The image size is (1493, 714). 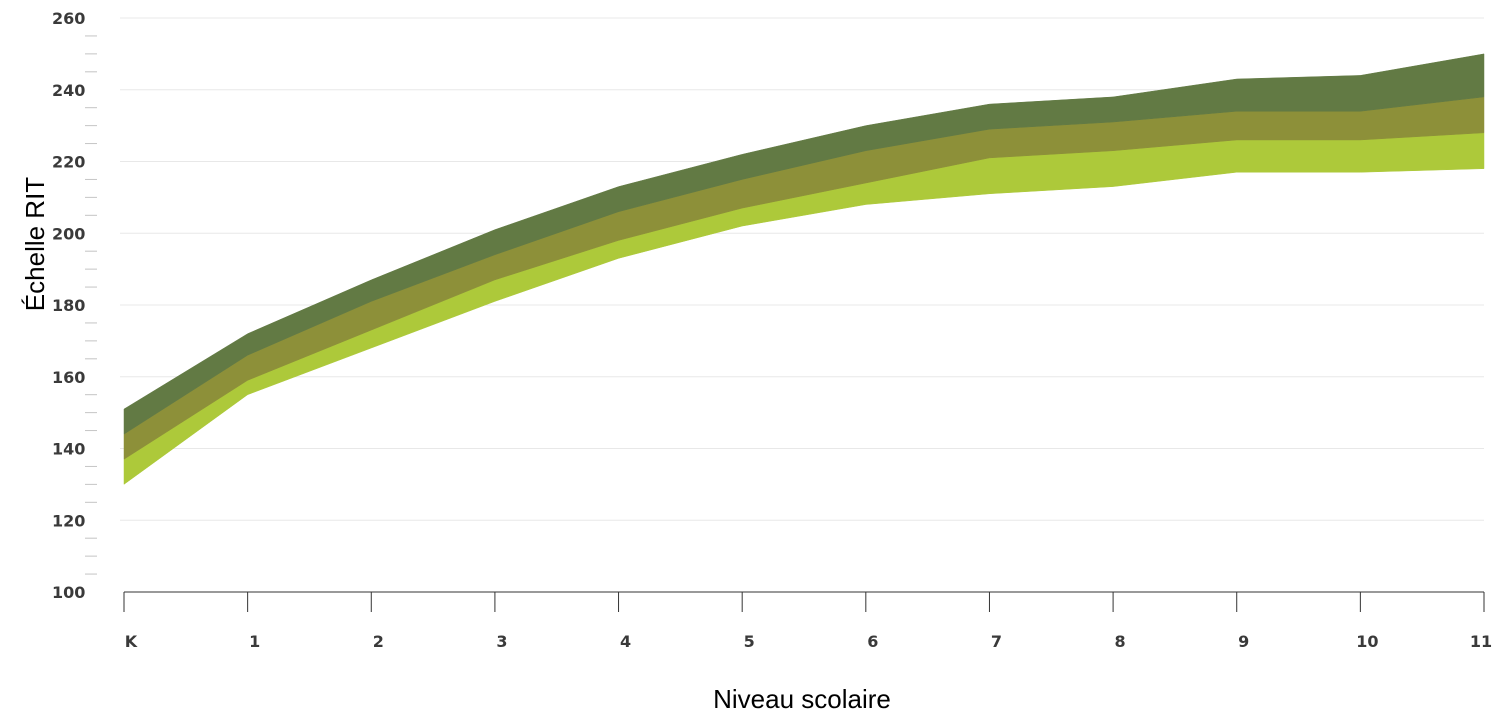 I want to click on x-tick-label: 6, so click(x=872, y=641).